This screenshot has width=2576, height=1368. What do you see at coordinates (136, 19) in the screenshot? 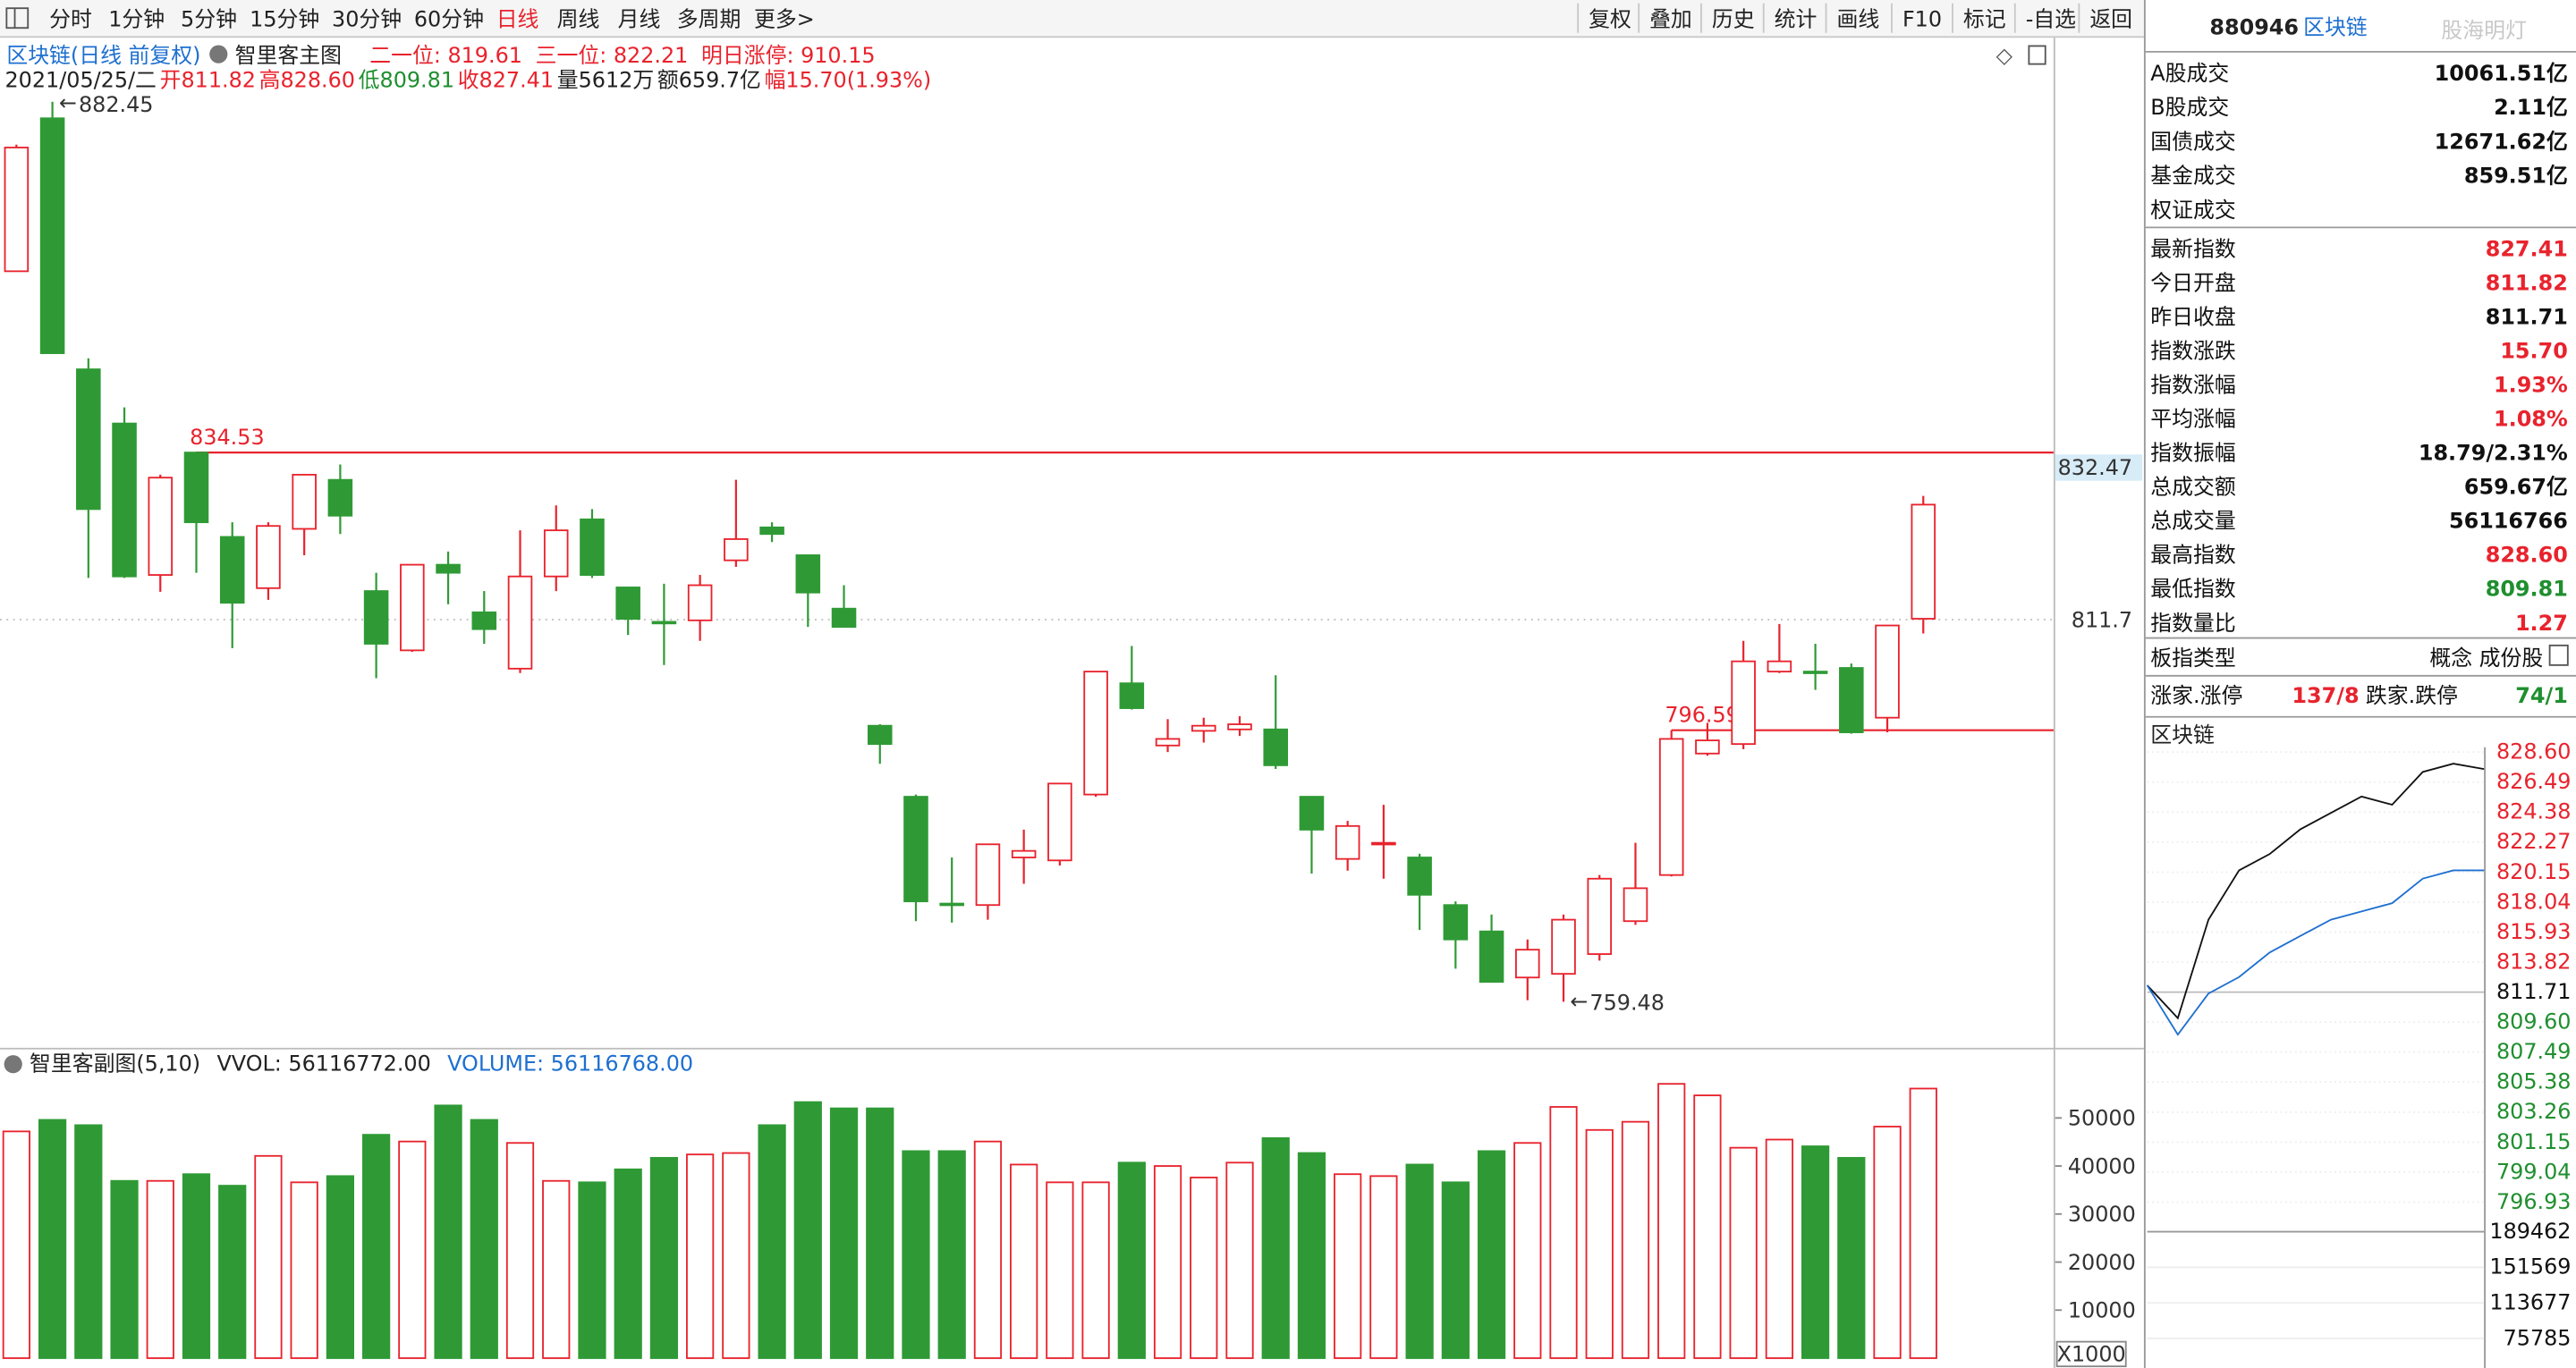
I see `period-tab: 1分钟` at bounding box center [136, 19].